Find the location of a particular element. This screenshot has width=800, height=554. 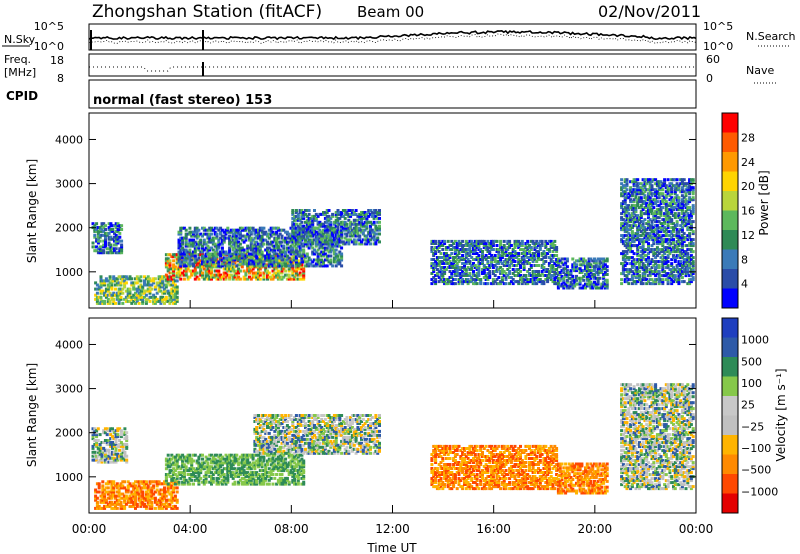

colorbar-segment is located at coordinates (730, 240).